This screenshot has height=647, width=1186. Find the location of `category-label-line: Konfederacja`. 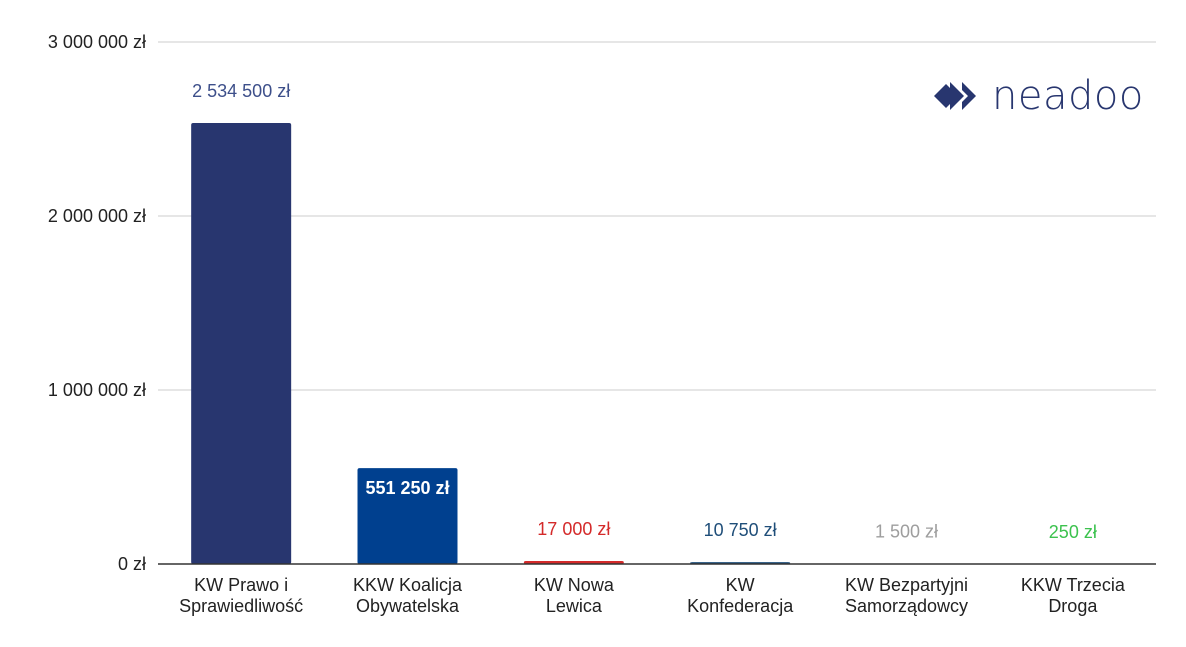

category-label-line: Konfederacja is located at coordinates (740, 606).